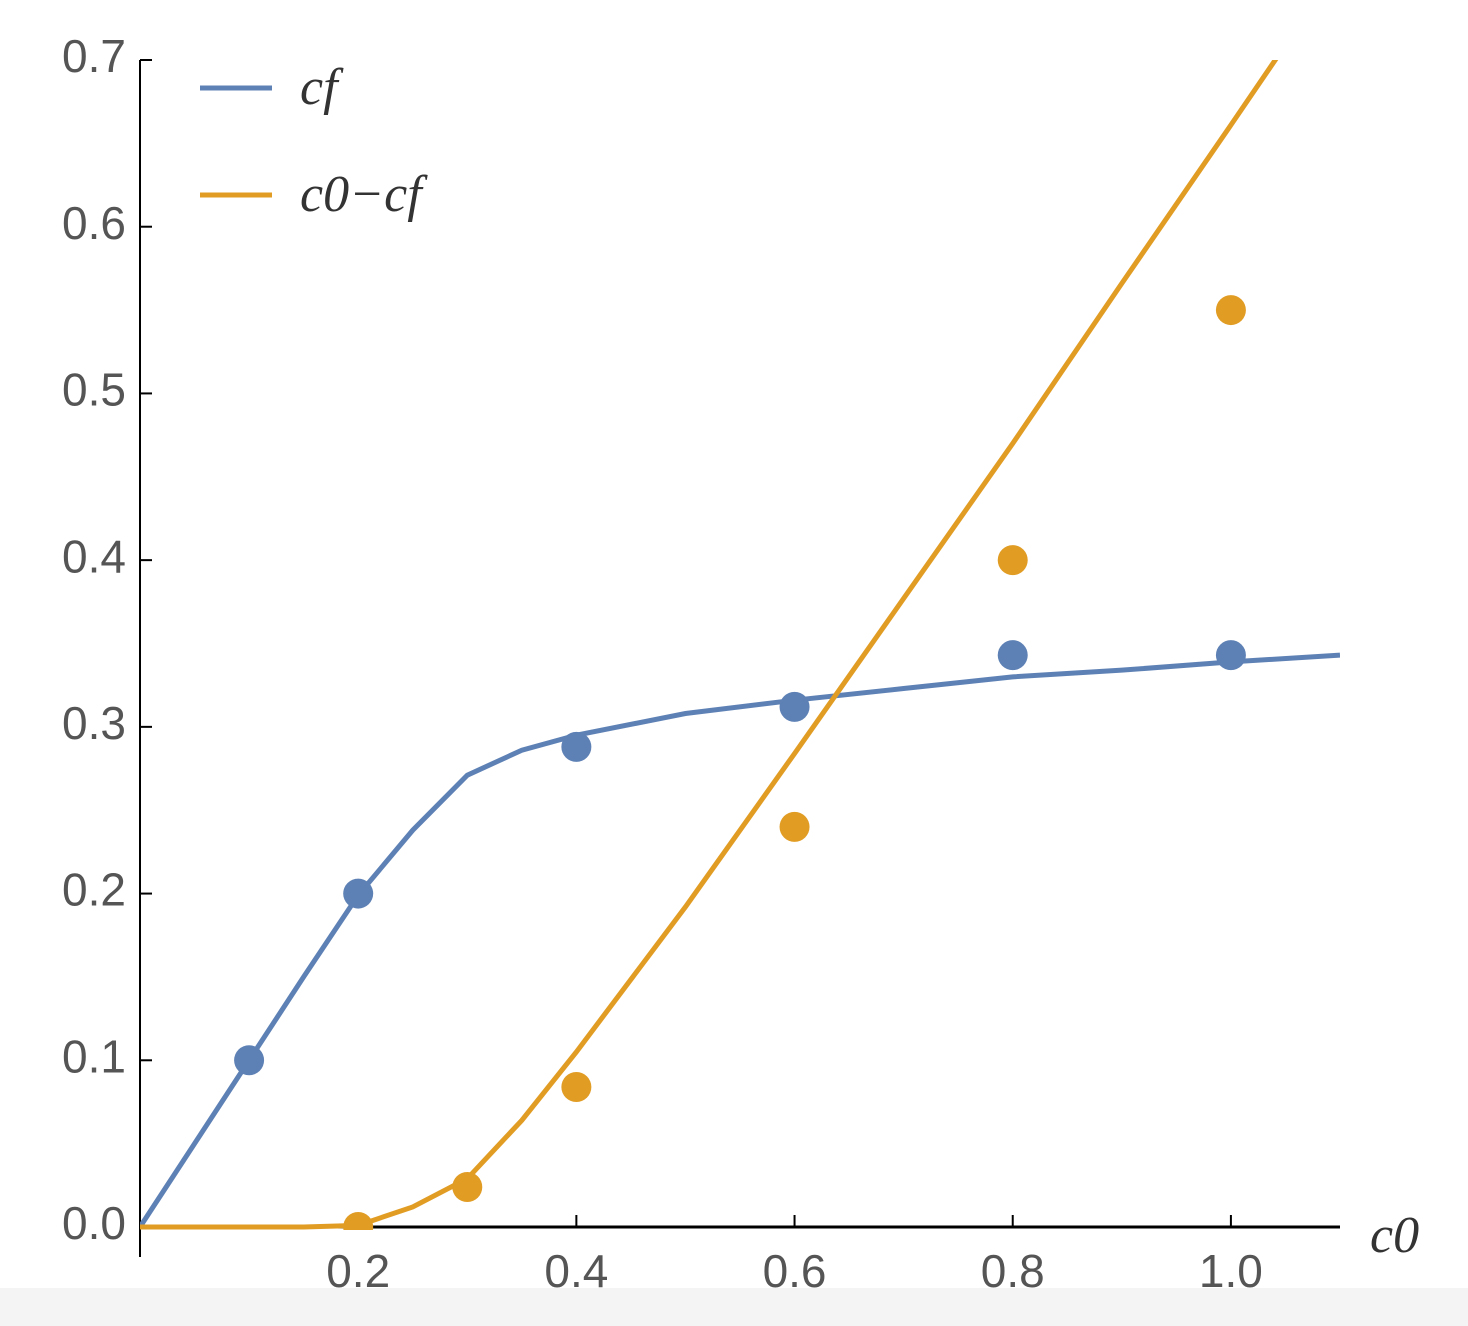  I want to click on footer-bar, so click(734, 1307).